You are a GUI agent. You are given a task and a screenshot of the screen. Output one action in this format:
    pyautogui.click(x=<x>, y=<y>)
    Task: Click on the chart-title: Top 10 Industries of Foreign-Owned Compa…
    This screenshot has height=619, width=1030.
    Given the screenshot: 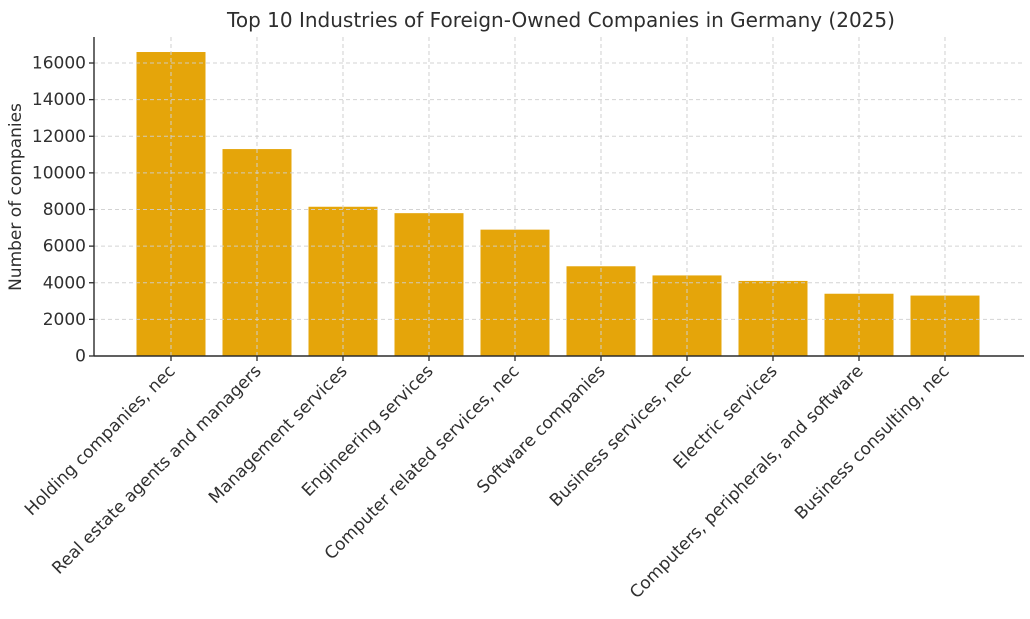 What is the action you would take?
    pyautogui.click(x=560, y=20)
    